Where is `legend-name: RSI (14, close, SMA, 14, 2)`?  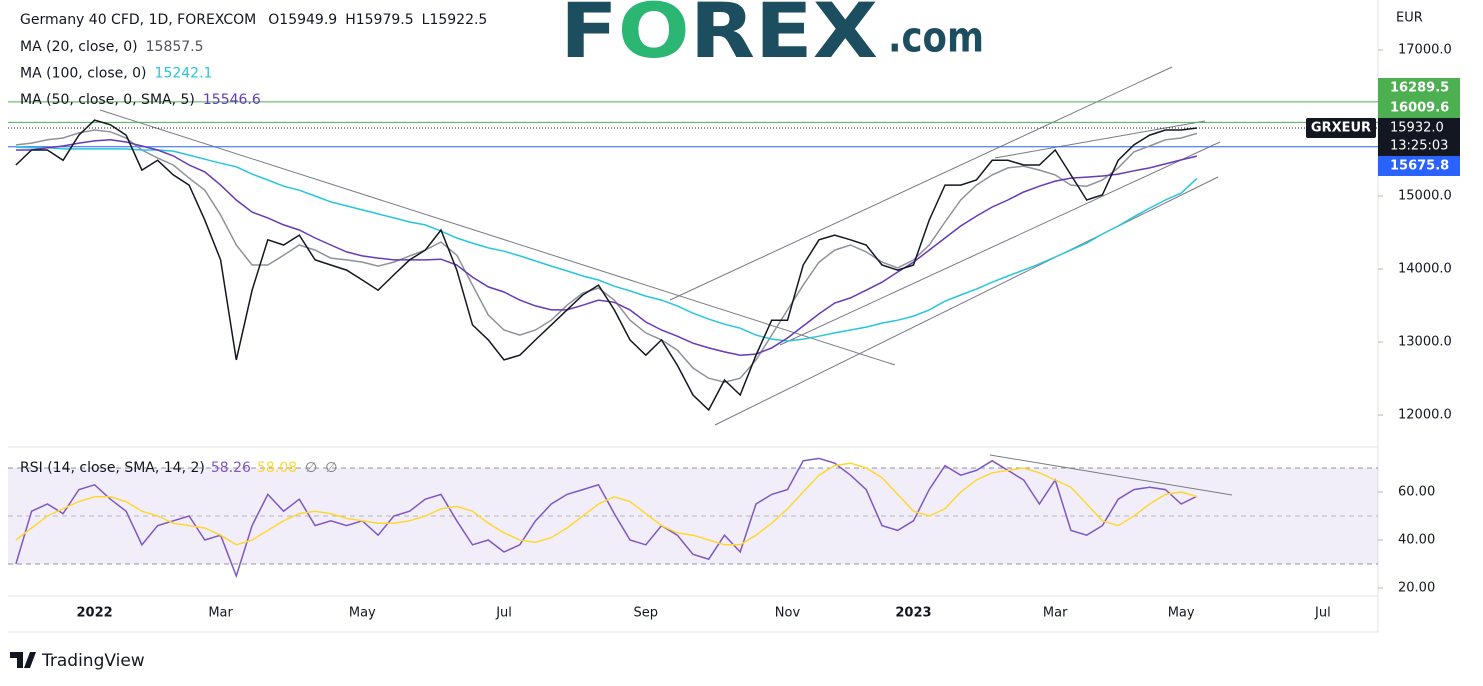 legend-name: RSI (14, close, SMA, 14, 2) is located at coordinates (112, 468).